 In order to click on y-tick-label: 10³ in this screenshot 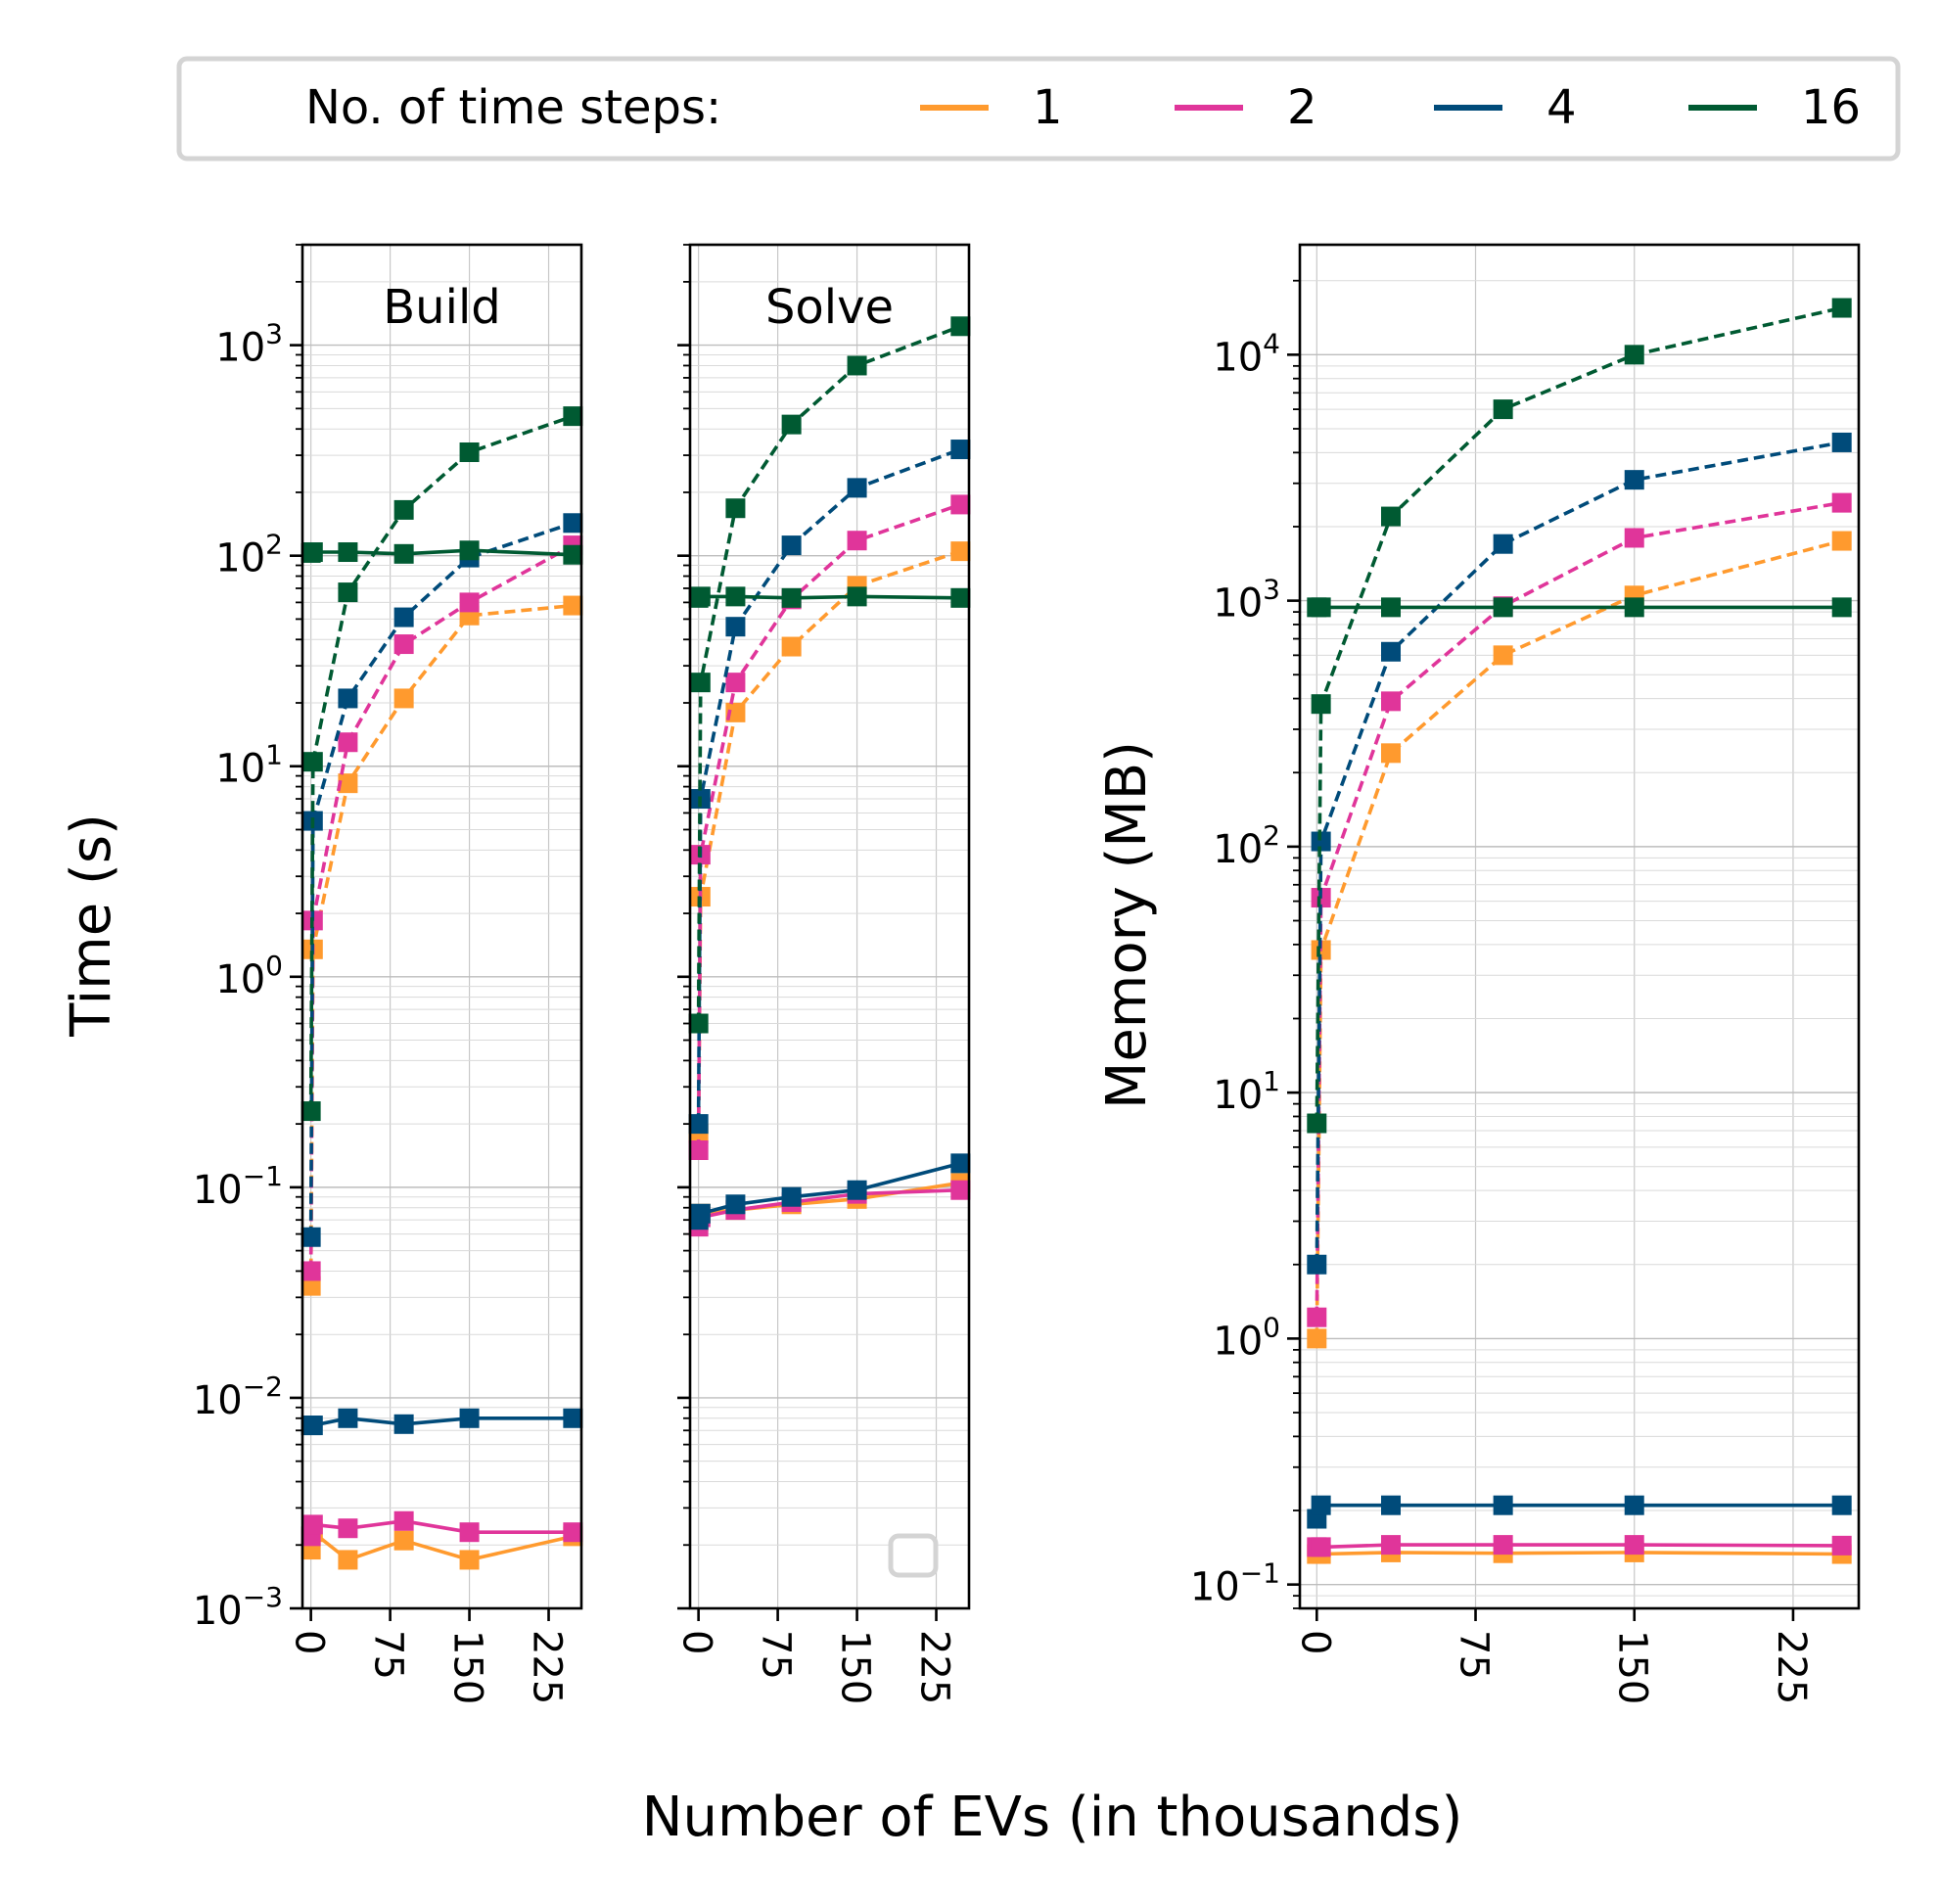, I will do `click(249, 344)`.